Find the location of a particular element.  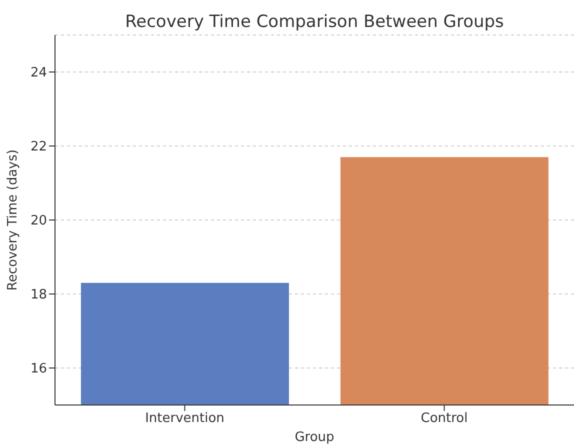

x-tick-label: Control is located at coordinates (444, 418).